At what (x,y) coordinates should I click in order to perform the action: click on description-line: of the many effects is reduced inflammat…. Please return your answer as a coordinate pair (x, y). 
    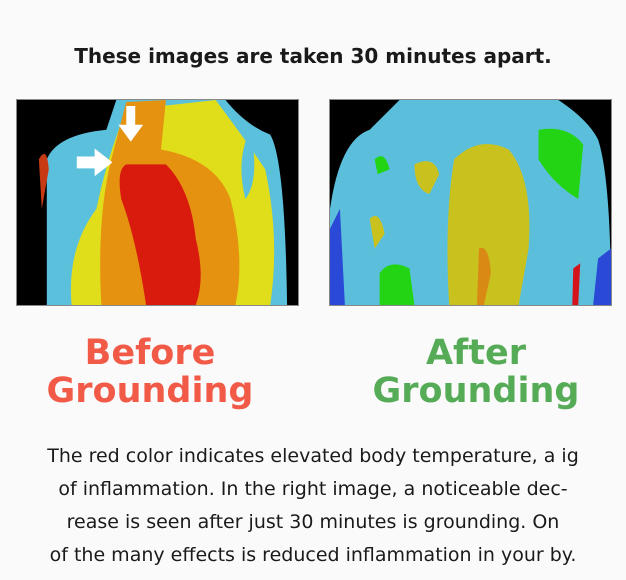
    Looking at the image, I should click on (313, 555).